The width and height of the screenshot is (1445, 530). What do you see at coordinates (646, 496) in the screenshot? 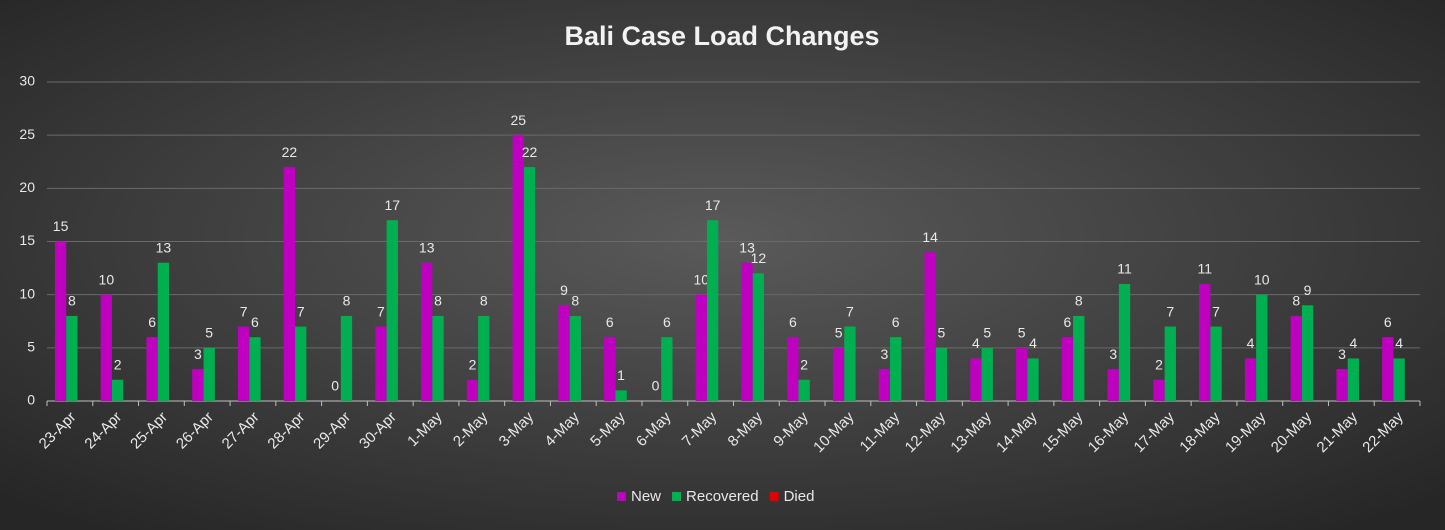
I see `legend-label: New` at bounding box center [646, 496].